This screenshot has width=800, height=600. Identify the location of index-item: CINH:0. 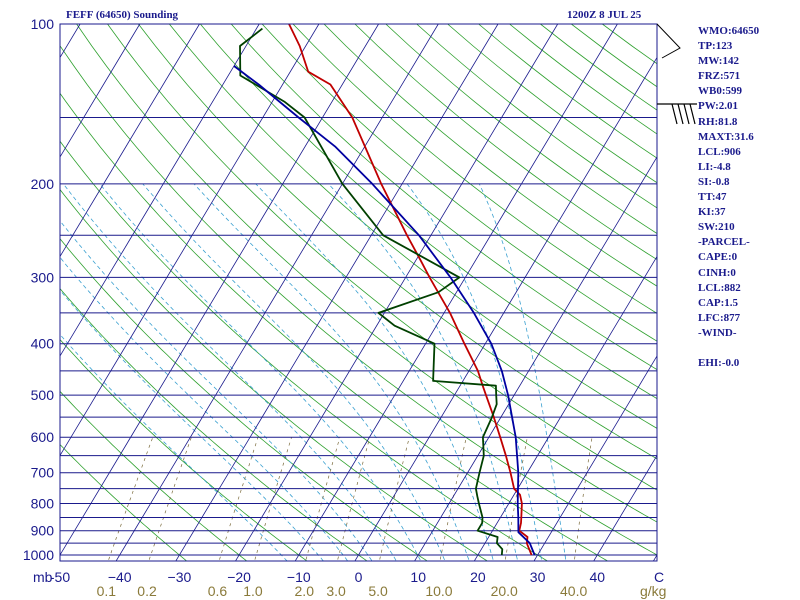
(717, 272).